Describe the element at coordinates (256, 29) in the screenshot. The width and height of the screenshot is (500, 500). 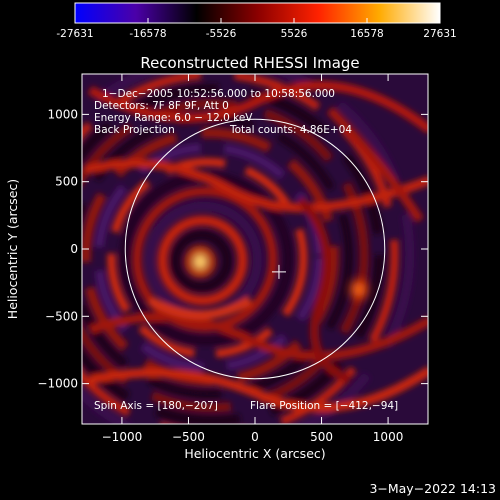
I see `colorbar-ticks: -27631 -16578 -5526 5526 16578 27631` at that location.